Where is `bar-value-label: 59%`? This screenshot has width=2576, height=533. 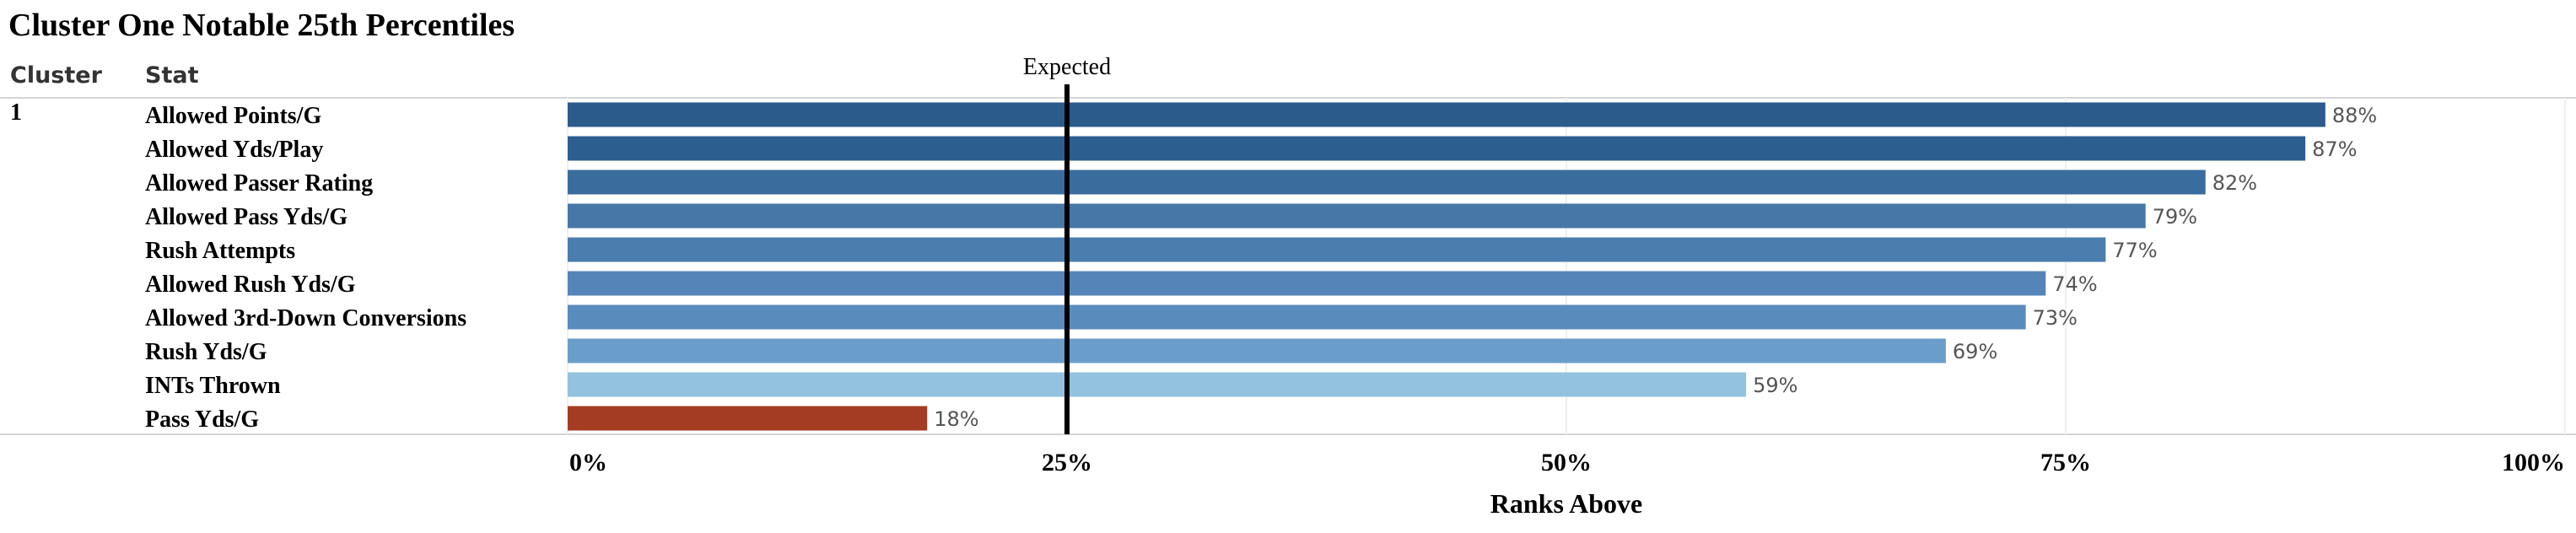 bar-value-label: 59% is located at coordinates (1775, 385).